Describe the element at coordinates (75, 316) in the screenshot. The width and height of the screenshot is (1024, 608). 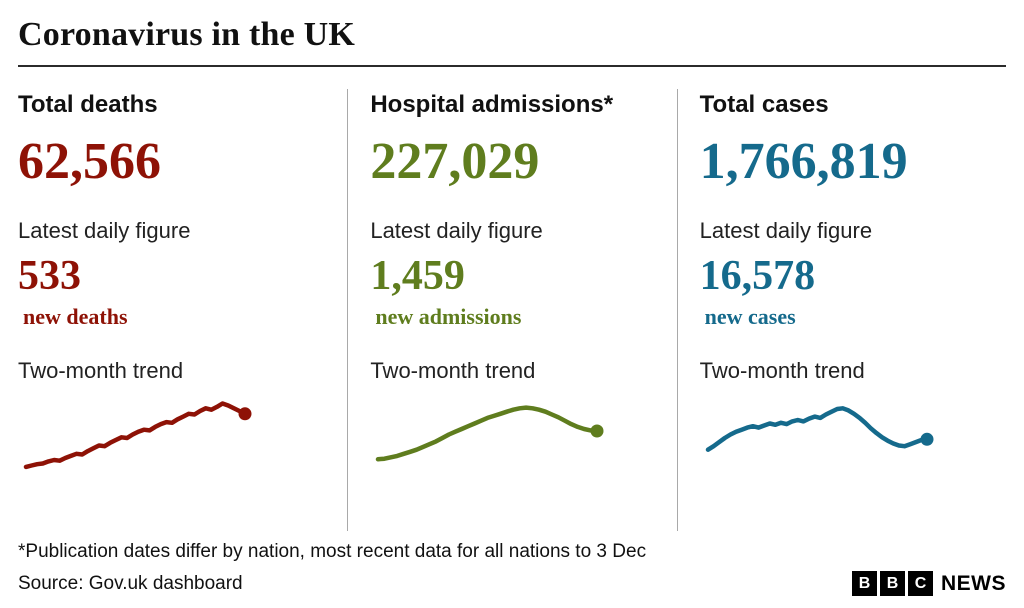
I see `daily-unit-label: new deaths` at that location.